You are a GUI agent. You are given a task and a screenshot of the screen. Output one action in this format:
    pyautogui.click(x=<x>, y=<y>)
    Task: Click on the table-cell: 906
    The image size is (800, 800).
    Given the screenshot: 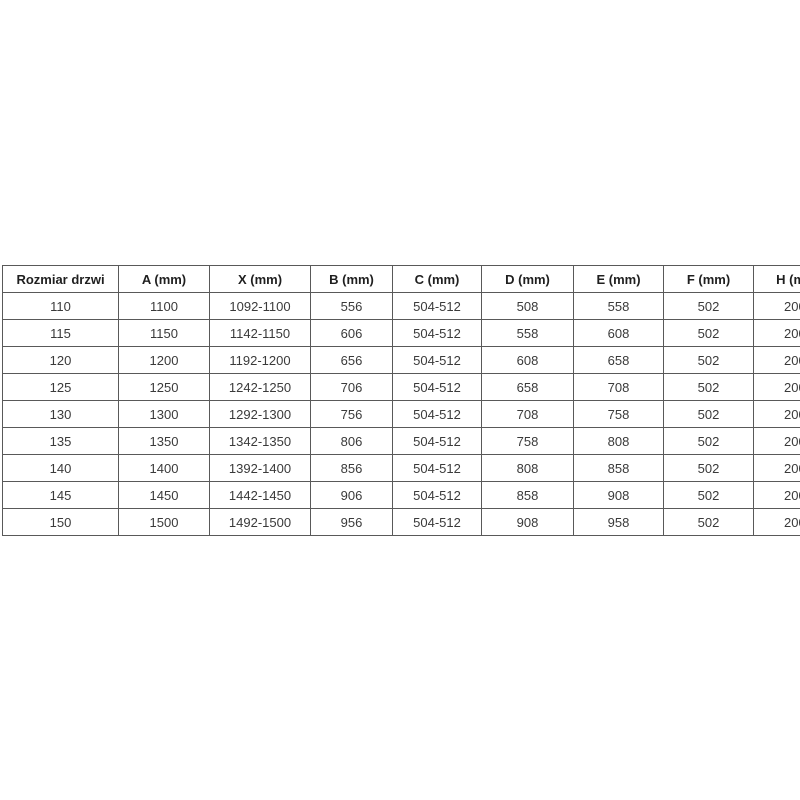 What is the action you would take?
    pyautogui.click(x=351, y=495)
    